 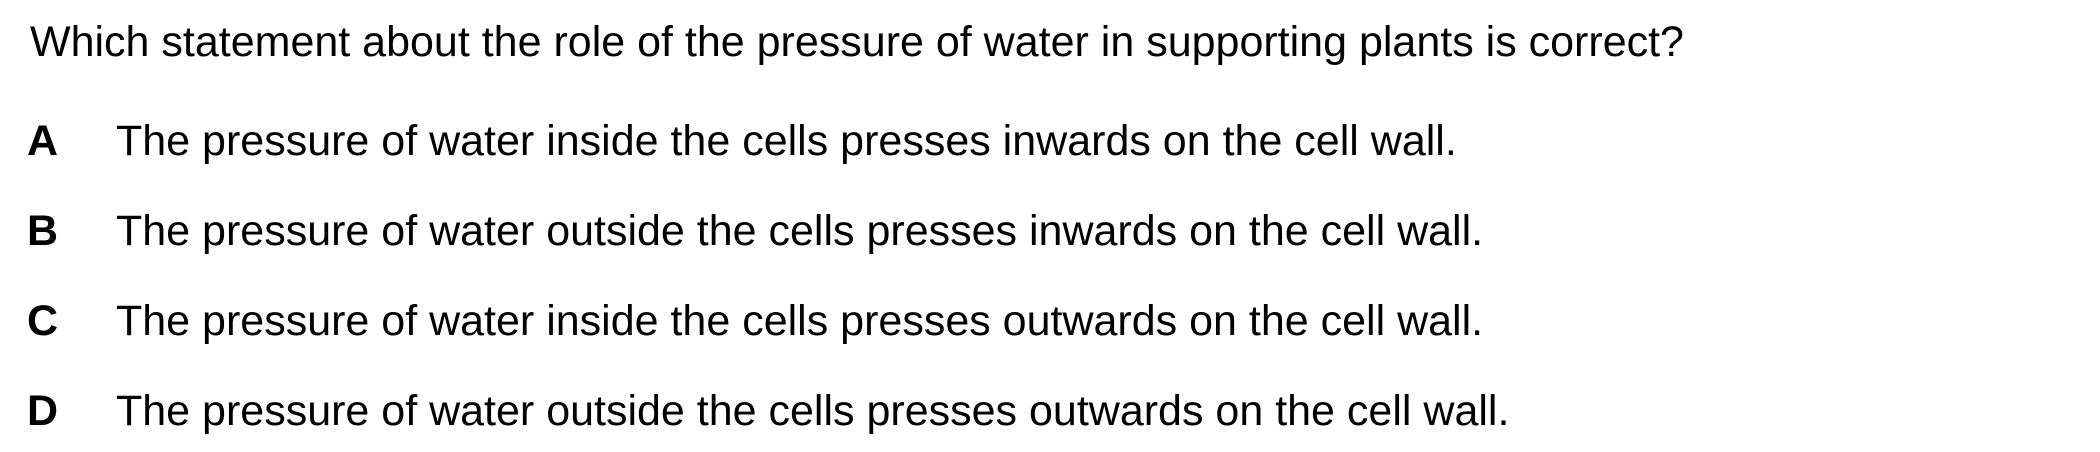 What do you see at coordinates (43, 321) in the screenshot?
I see `option-letter: C` at bounding box center [43, 321].